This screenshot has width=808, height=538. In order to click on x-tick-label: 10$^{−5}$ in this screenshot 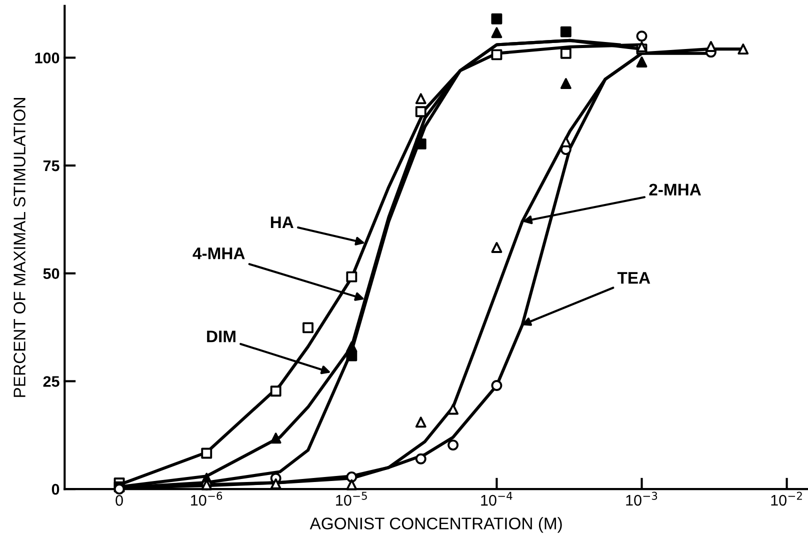, I will do `click(351, 499)`.